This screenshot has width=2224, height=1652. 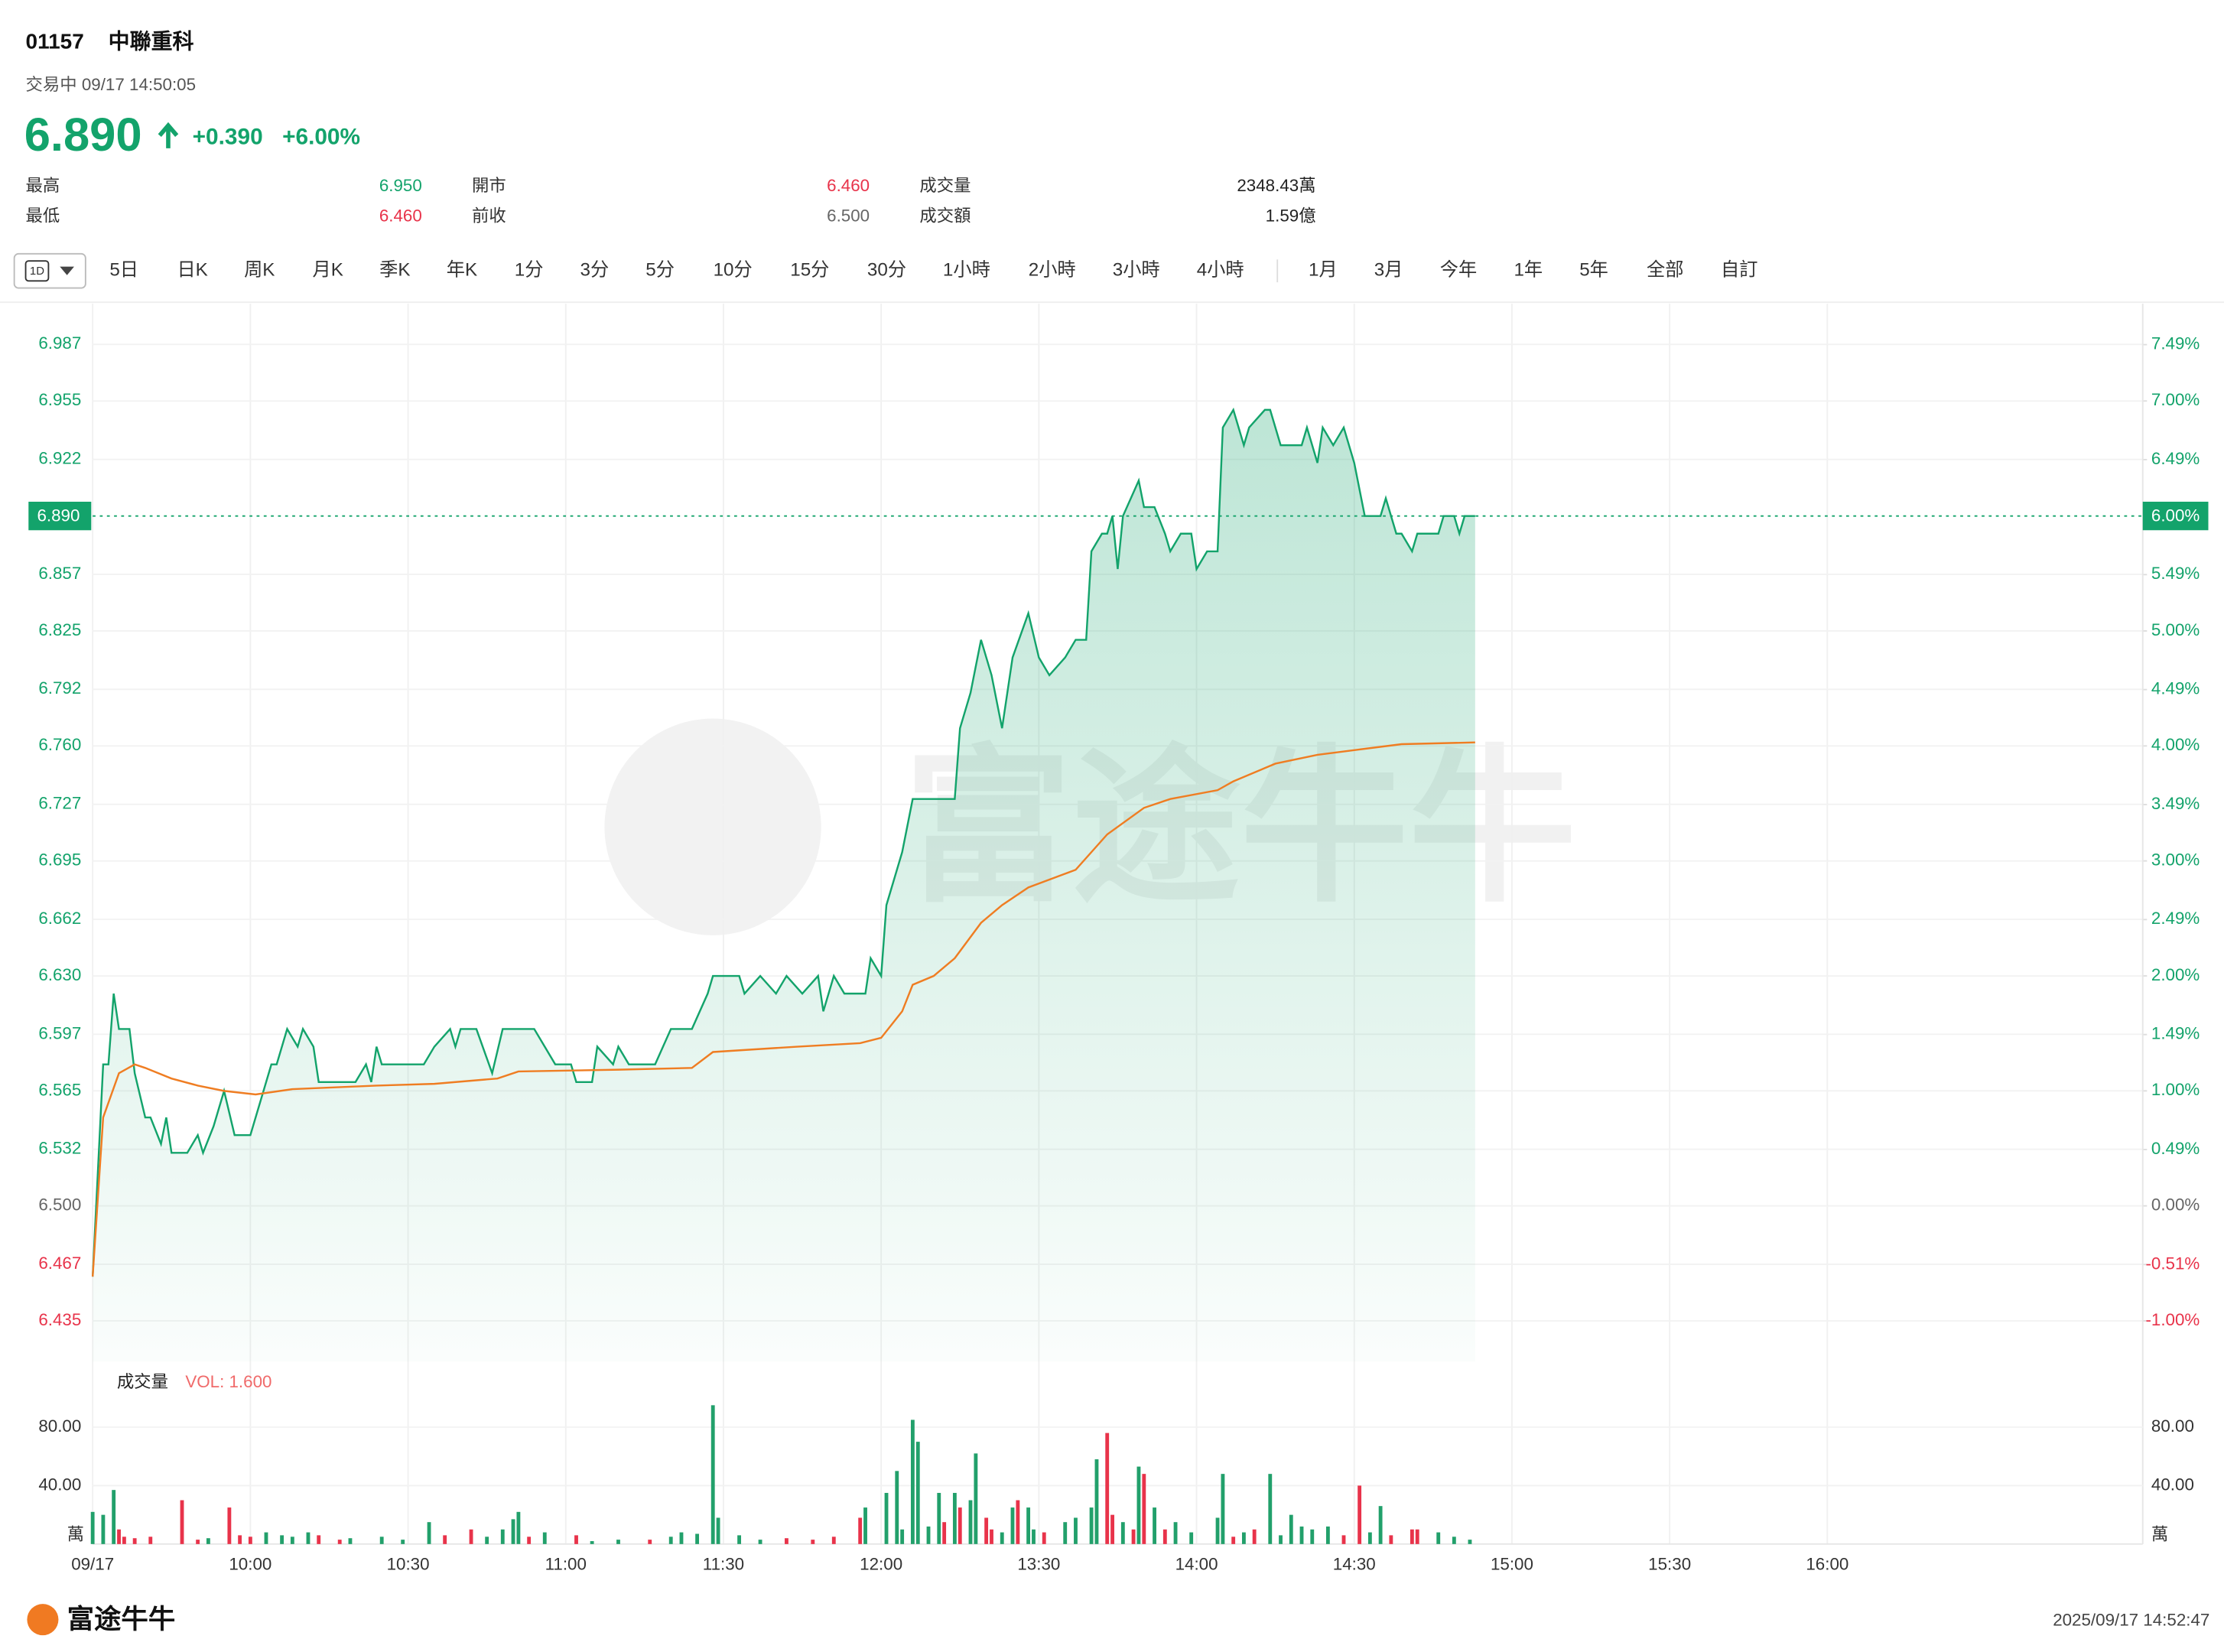 I want to click on x-tick-label: 11:00, so click(x=566, y=1565).